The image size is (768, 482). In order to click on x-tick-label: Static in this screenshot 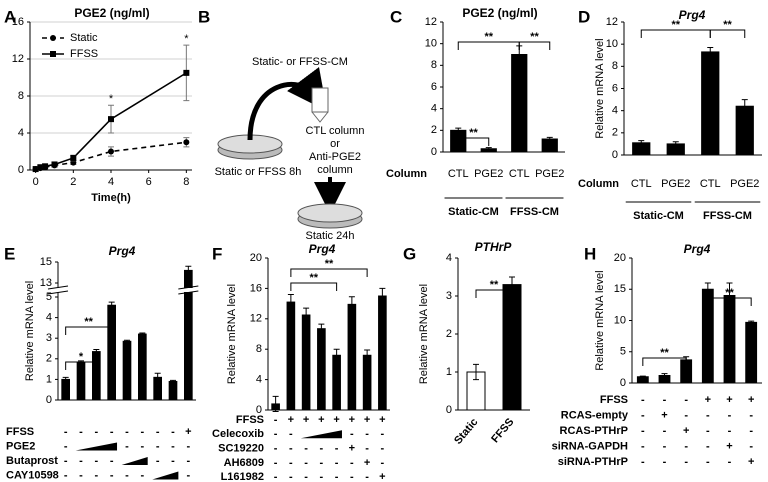, I will do `click(466, 431)`.